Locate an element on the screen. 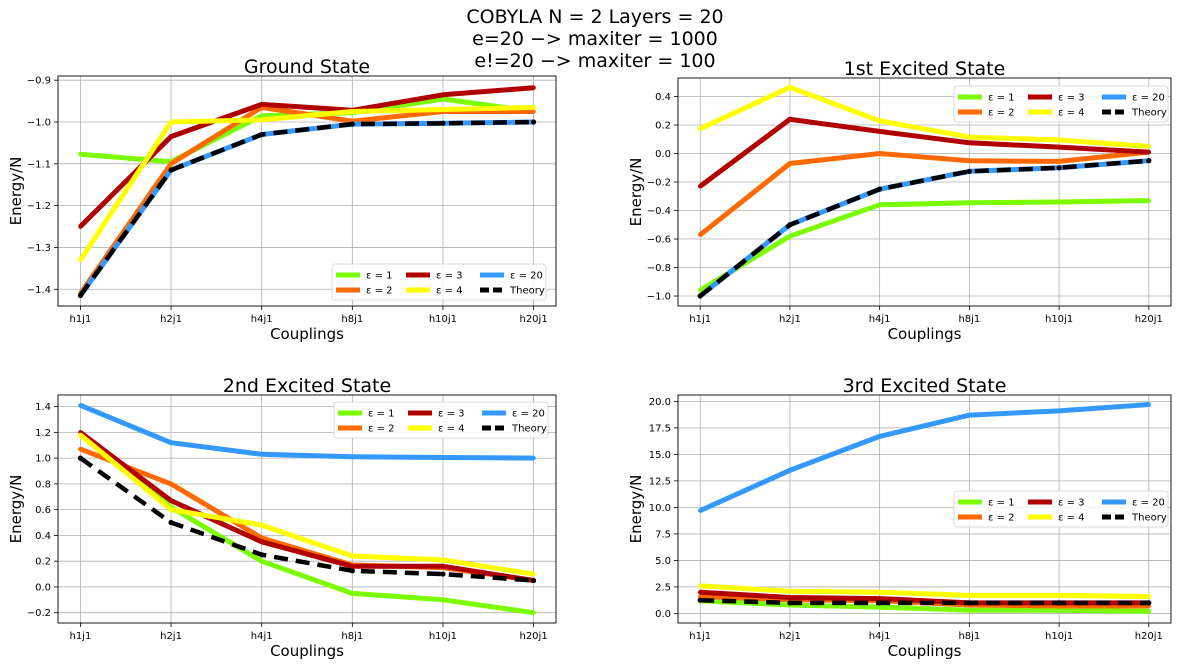 The height and width of the screenshot is (665, 1180). y-tick-label: −1.0 is located at coordinates (39, 123).